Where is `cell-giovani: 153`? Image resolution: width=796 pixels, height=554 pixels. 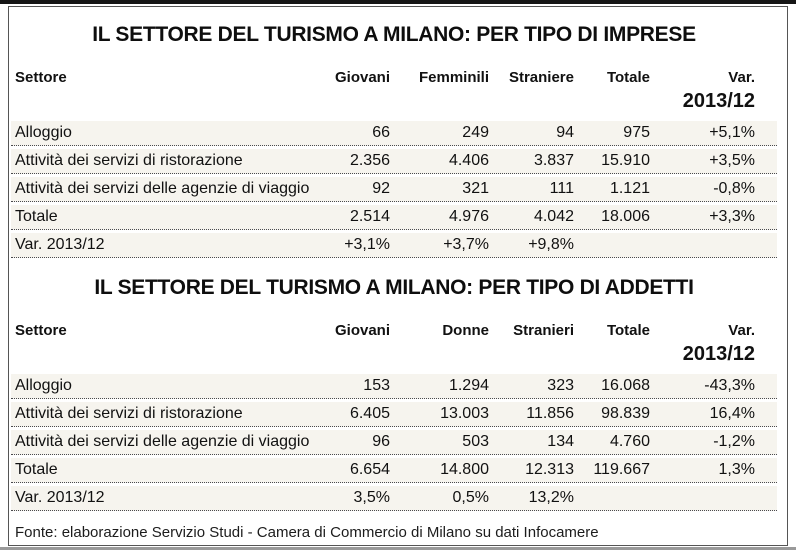
cell-giovani: 153 is located at coordinates (376, 385).